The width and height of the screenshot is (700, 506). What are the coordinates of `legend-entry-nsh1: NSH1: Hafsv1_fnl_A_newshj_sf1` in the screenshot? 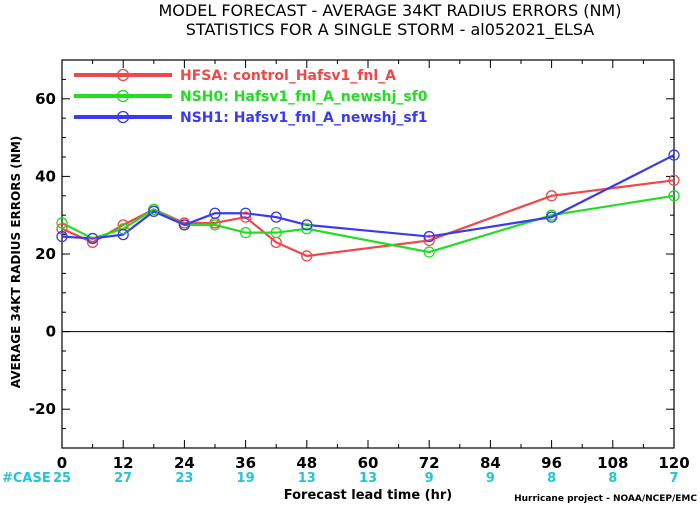 It's located at (251, 118).